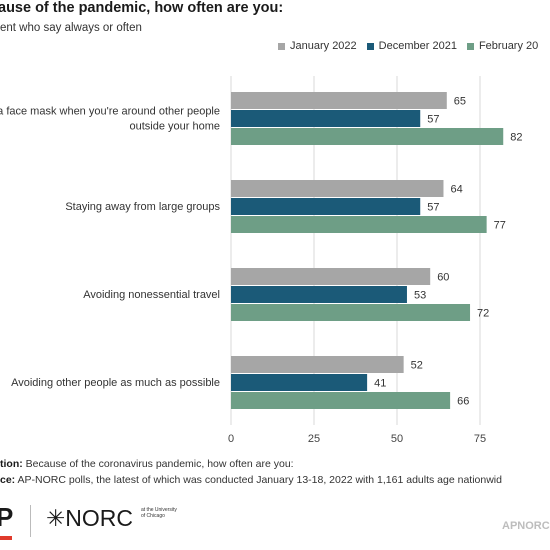  I want to click on legend-swatch-december-2021, so click(370, 46).